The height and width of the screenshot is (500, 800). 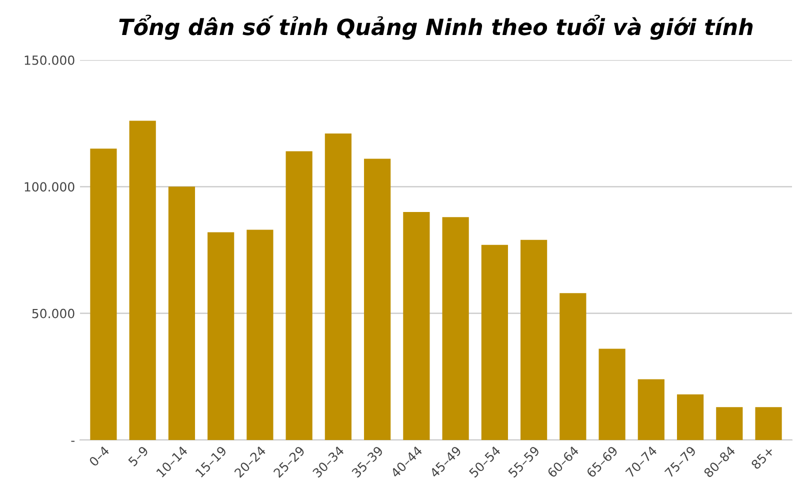 What do you see at coordinates (762, 458) in the screenshot?
I see `x-tick-label: 85+` at bounding box center [762, 458].